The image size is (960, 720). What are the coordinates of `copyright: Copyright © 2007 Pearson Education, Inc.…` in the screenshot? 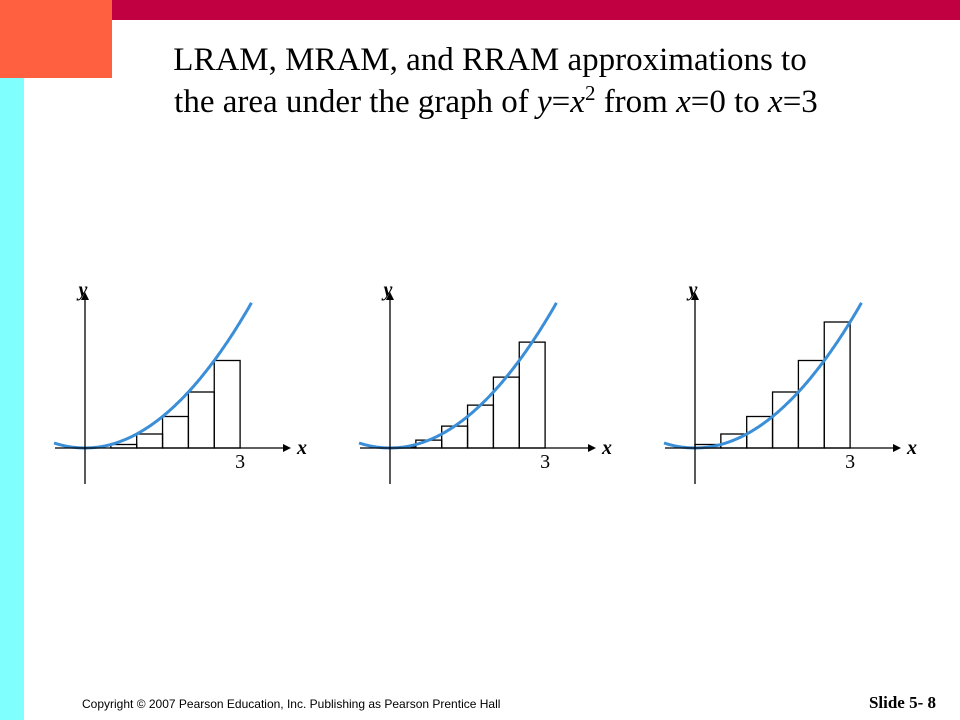 It's located at (291, 704).